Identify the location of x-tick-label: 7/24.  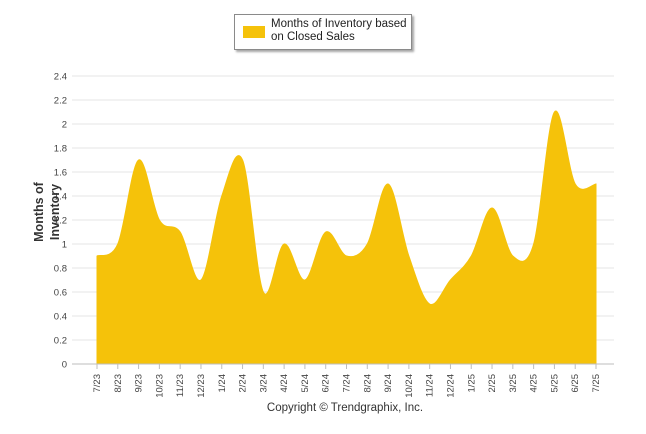
(347, 383).